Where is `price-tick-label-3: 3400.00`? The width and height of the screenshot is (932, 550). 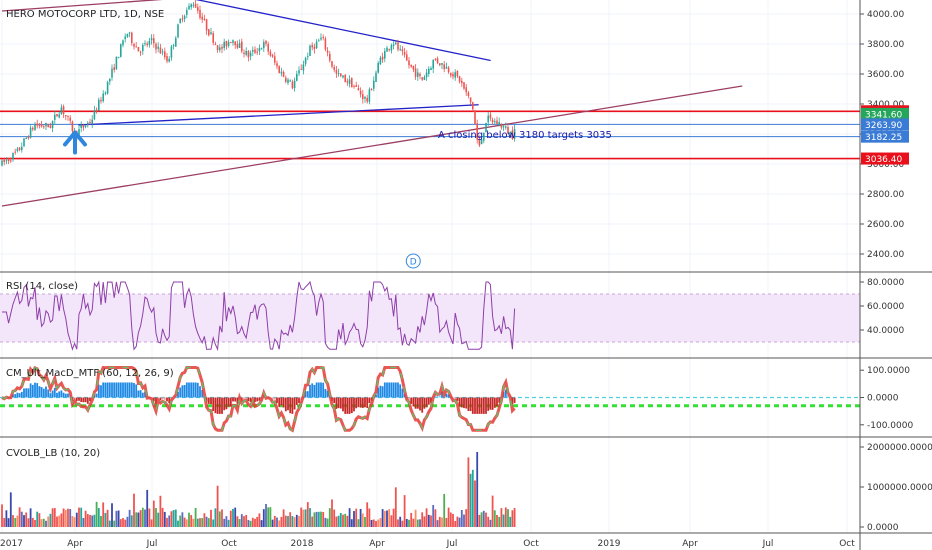 price-tick-label-3: 3400.00 is located at coordinates (885, 105).